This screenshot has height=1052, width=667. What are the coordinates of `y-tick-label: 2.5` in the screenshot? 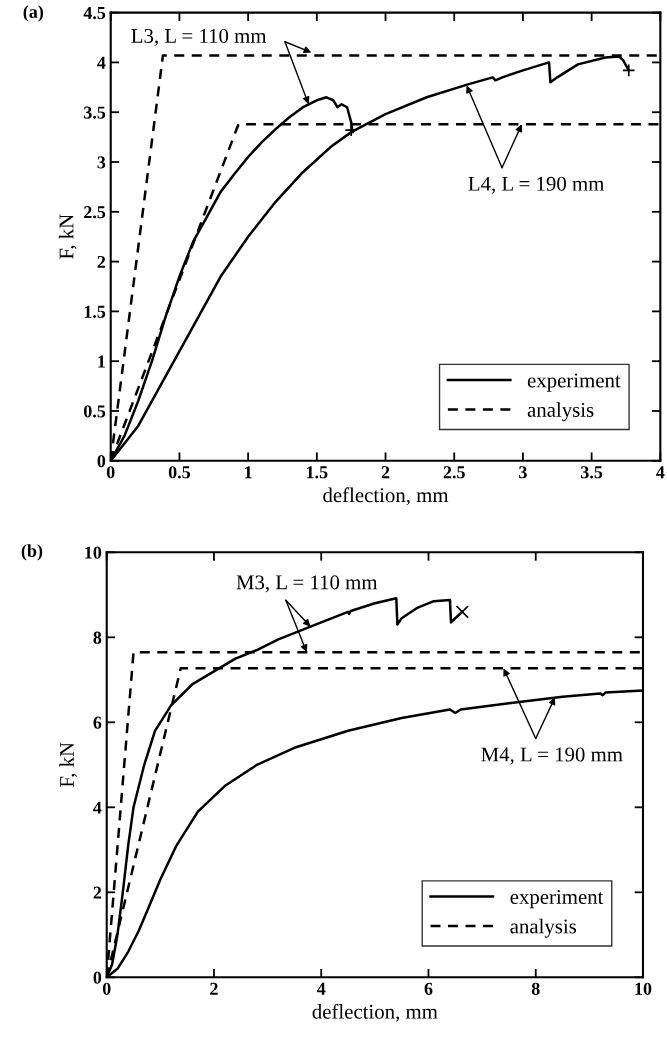 It's located at (95, 212).